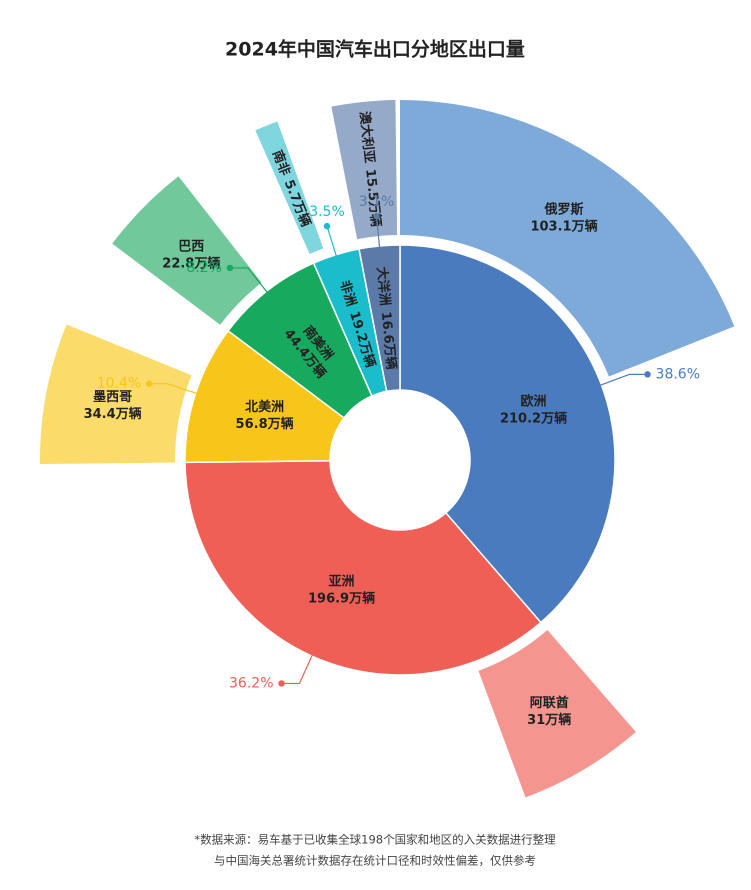 The height and width of the screenshot is (890, 751). I want to click on share-label: 3.5%, so click(327, 212).